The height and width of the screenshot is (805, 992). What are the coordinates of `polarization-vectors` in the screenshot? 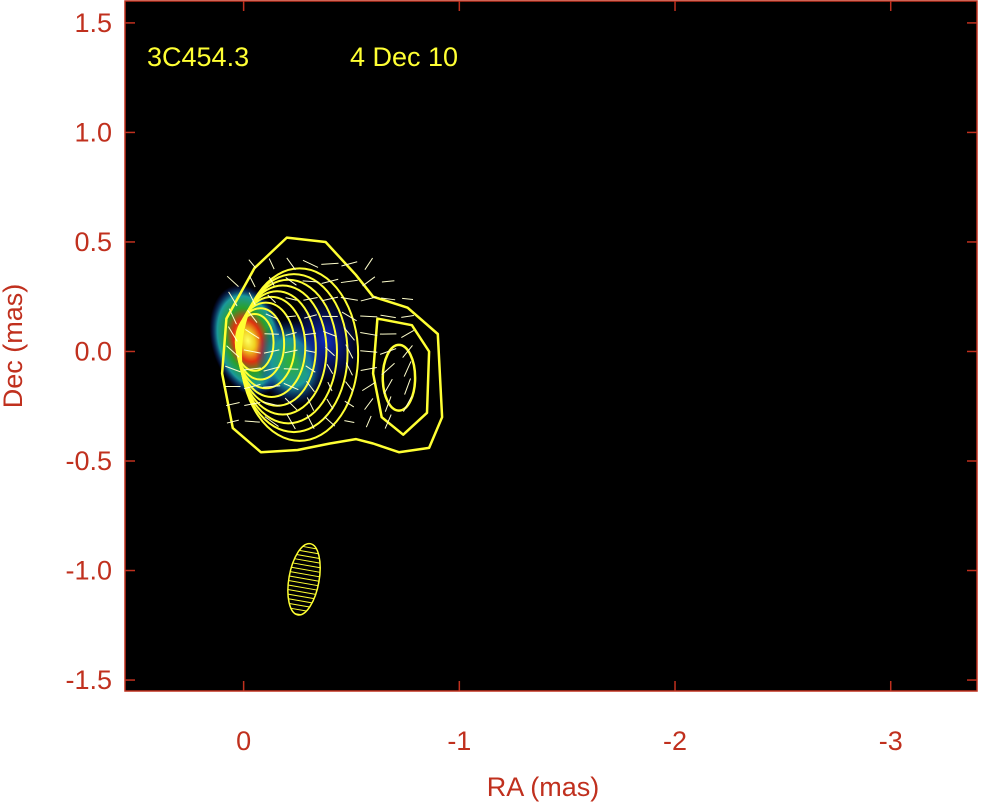 It's located at (320, 343).